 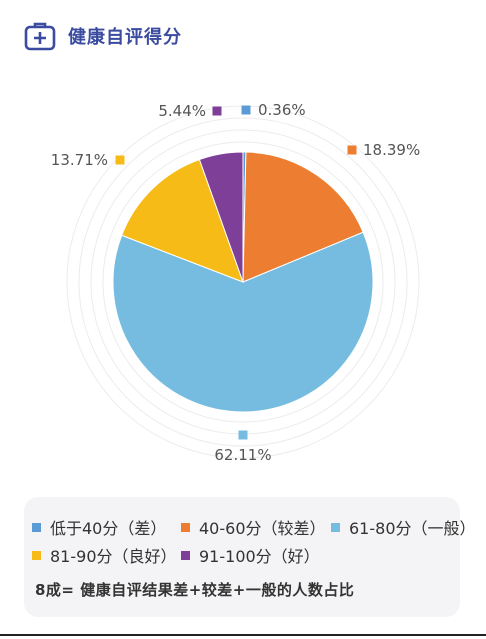 I want to click on header: 健康自评得分, so click(x=103, y=36).